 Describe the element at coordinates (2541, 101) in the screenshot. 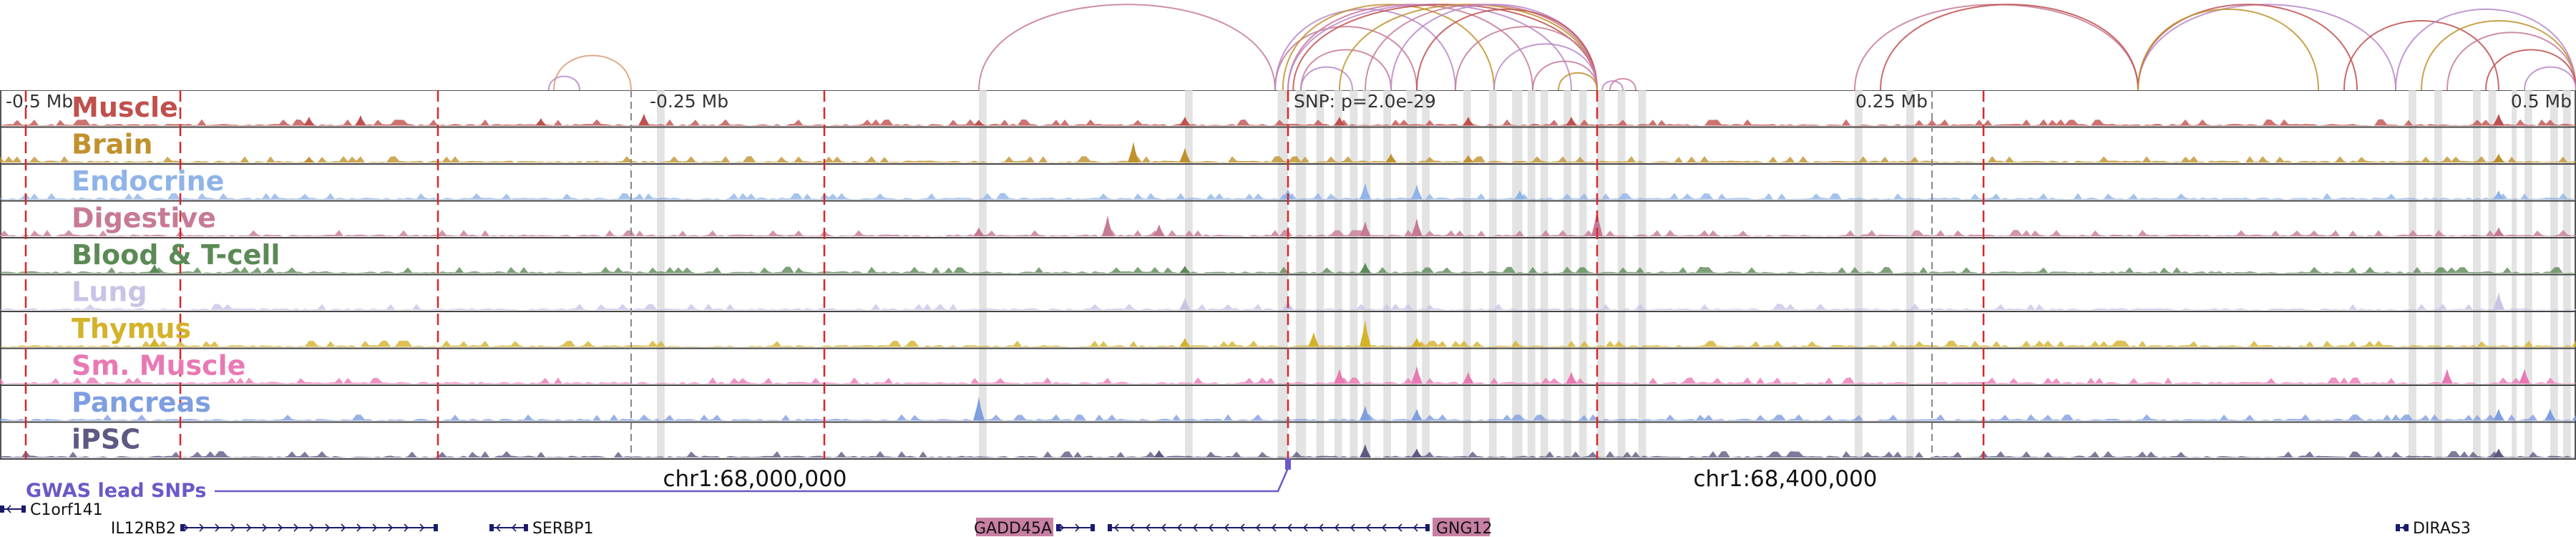

I see `axis-tick-label: 0.5 Mb` at that location.